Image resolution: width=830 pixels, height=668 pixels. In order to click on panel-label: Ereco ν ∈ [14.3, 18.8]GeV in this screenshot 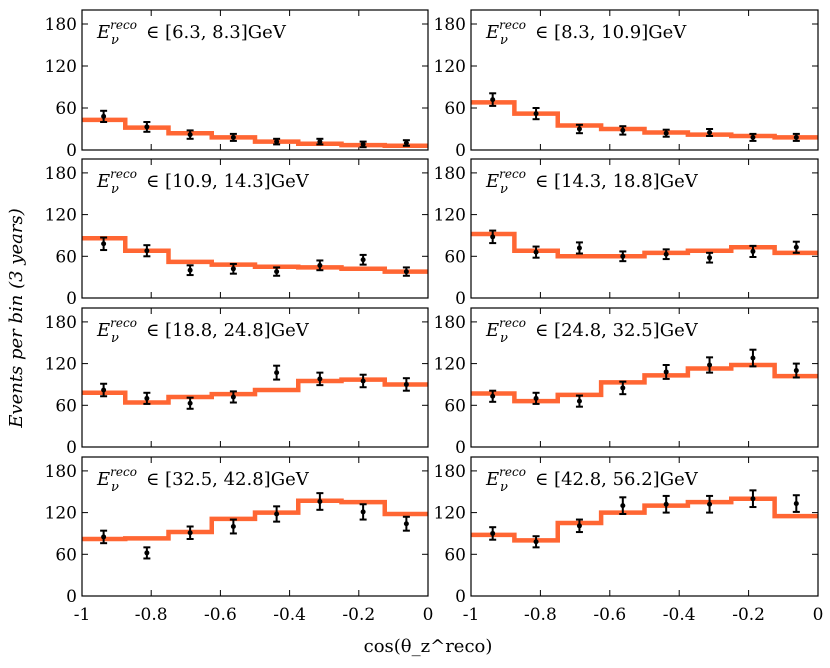, I will do `click(592, 182)`.